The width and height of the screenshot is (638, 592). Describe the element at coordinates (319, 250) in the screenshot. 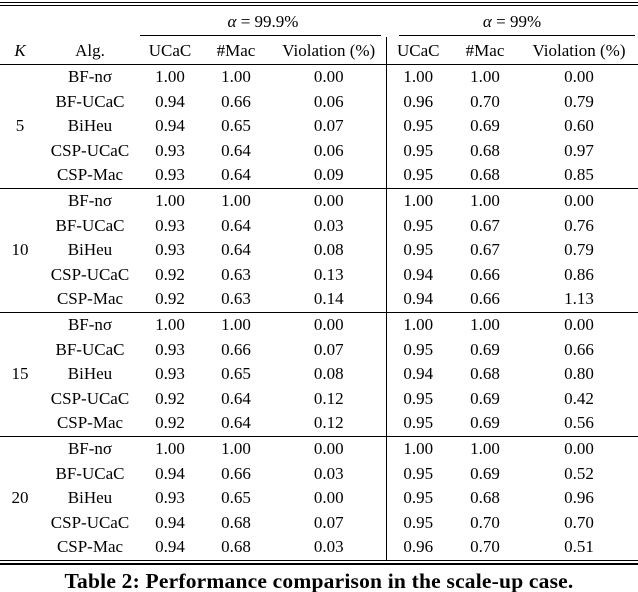

I see `table-row: BiHeu 0.93 0.64 0.08 0.95 0.67 0.79` at that location.